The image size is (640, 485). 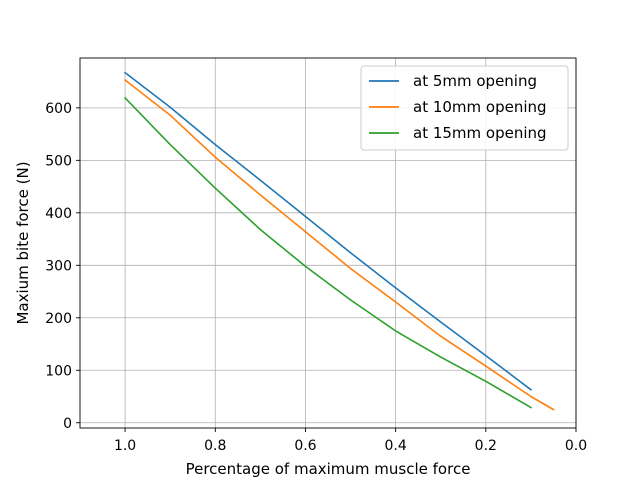 I want to click on y-tick-label: 300, so click(x=58, y=266).